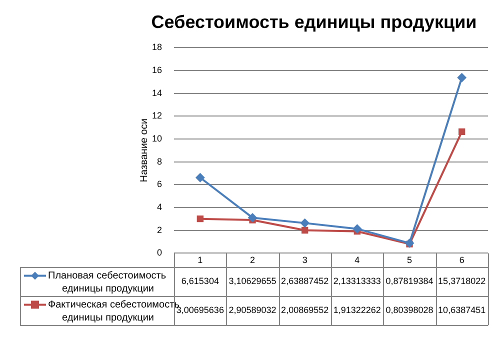  Describe the element at coordinates (462, 310) in the screenshot. I see `data-label: 10,6387451` at that location.